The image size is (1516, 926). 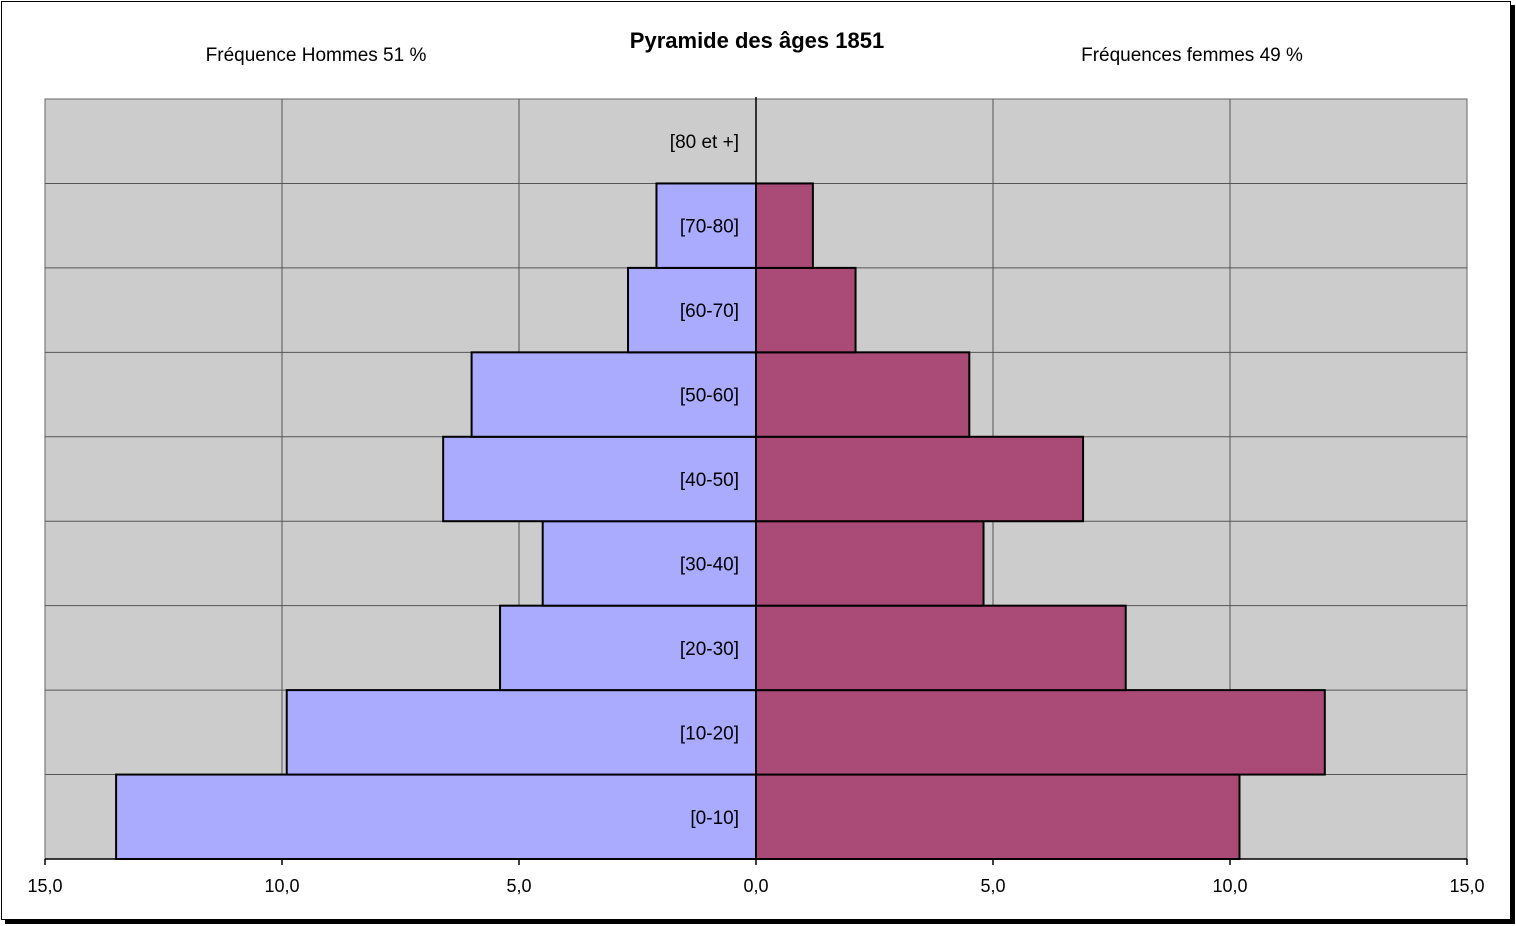 I want to click on x-tick-label: 0,0, so click(x=755, y=886).